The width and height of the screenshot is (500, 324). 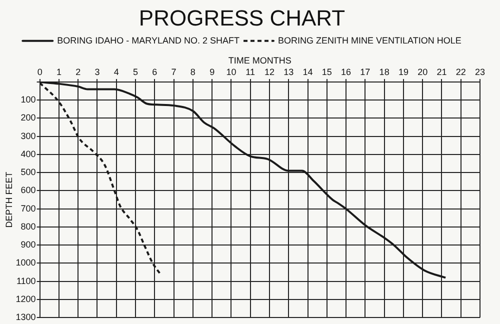 I want to click on y-tick-label: 200, so click(x=28, y=117).